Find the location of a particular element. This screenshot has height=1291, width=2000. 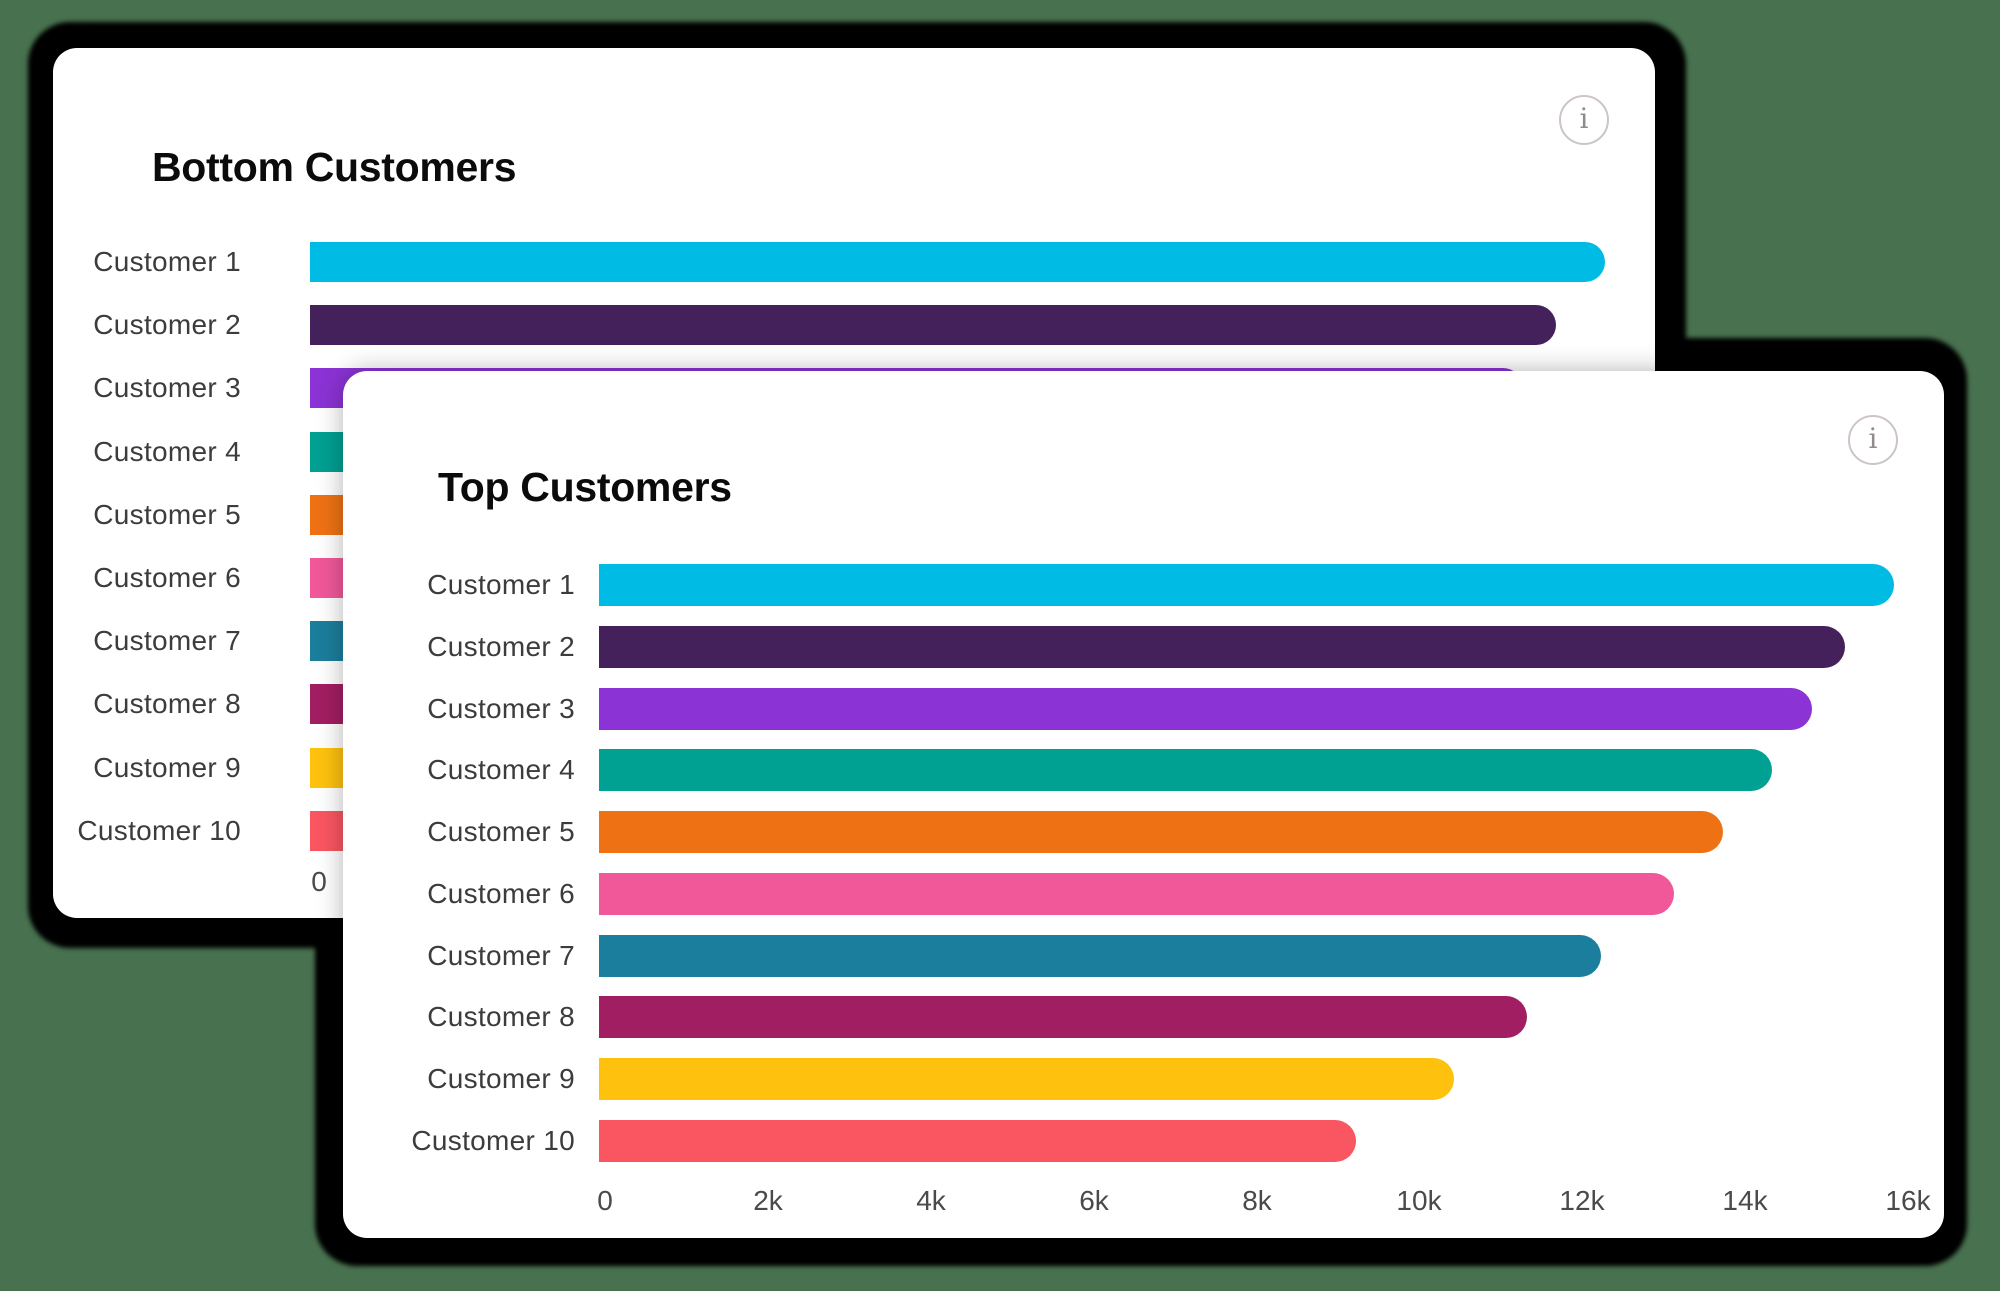

x-axis-tick: 10k is located at coordinates (1419, 1200).